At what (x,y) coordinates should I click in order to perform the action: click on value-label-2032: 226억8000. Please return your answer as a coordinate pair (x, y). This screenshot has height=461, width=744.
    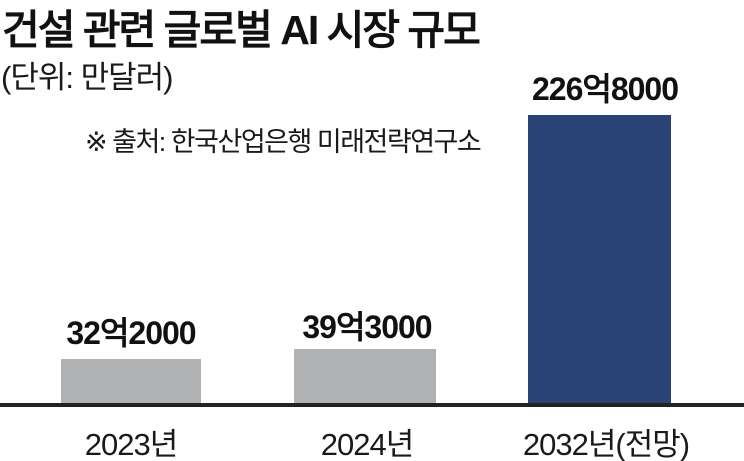
    Looking at the image, I should click on (605, 89).